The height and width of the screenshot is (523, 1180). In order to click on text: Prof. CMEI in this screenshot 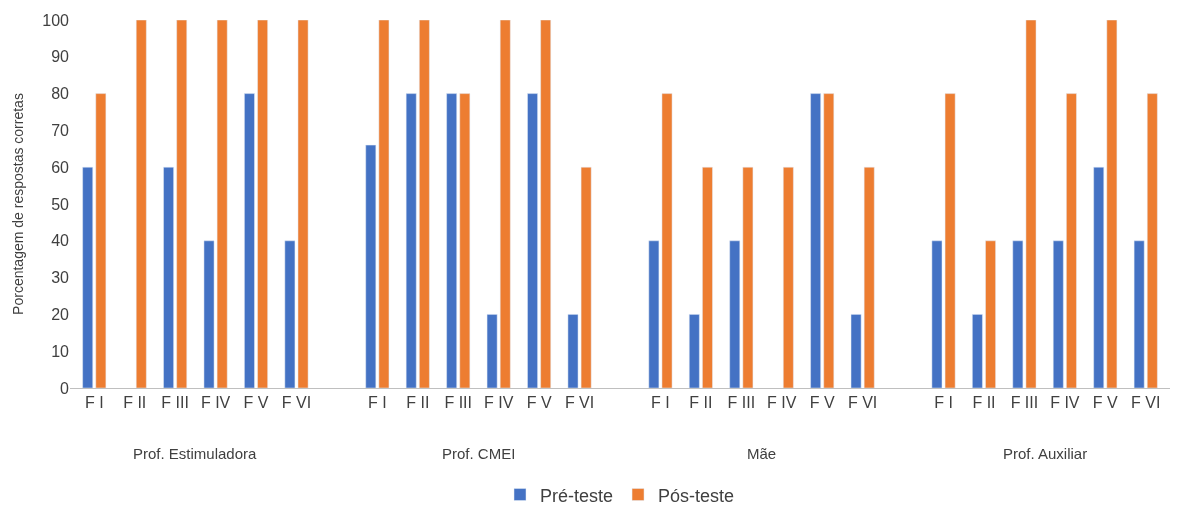, I will do `click(479, 453)`.